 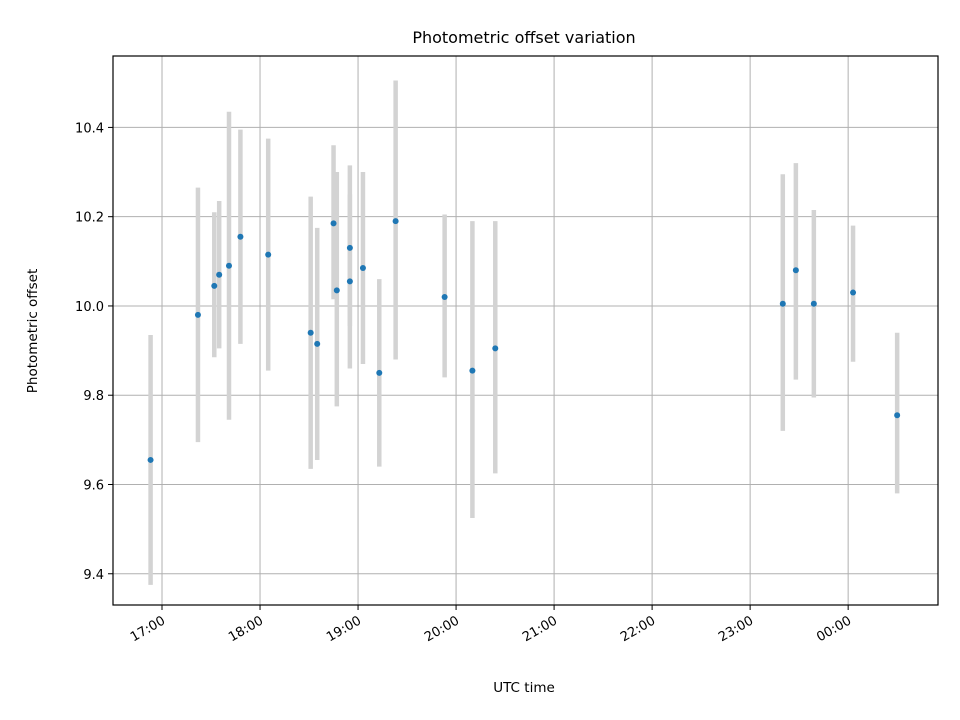 What do you see at coordinates (89, 307) in the screenshot?
I see `y-tick-label: 10.0` at bounding box center [89, 307].